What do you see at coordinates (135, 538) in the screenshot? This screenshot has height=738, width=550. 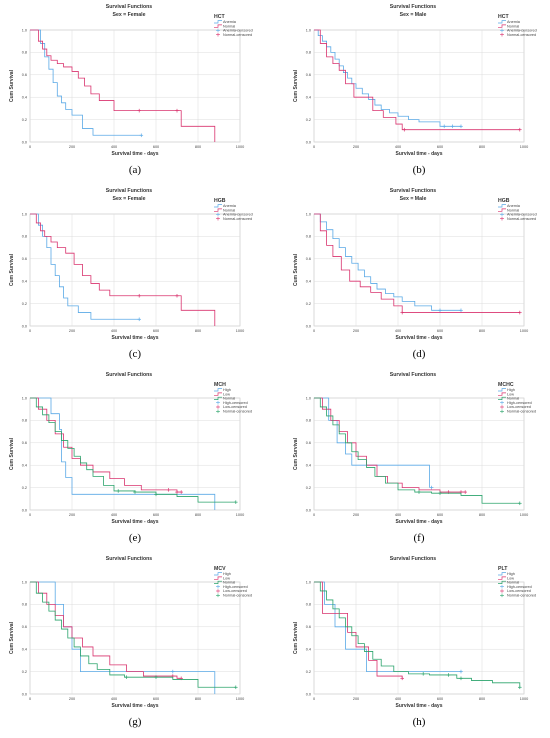 I see `panel-caption: (e)` at bounding box center [135, 538].